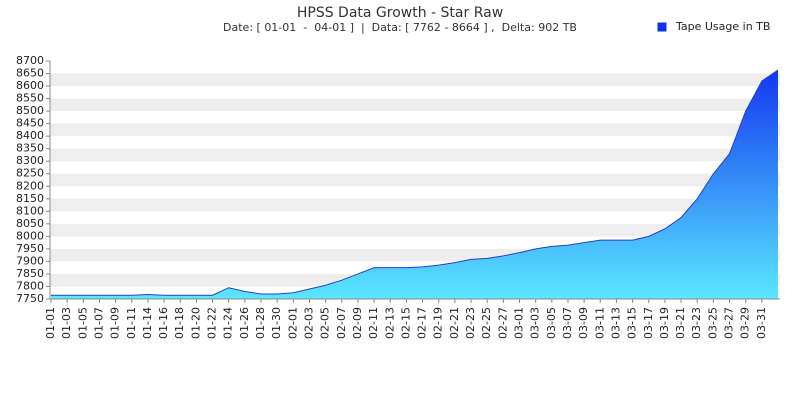 This screenshot has width=800, height=400. What do you see at coordinates (761, 323) in the screenshot?
I see `x-tick-label: 03-31` at bounding box center [761, 323].